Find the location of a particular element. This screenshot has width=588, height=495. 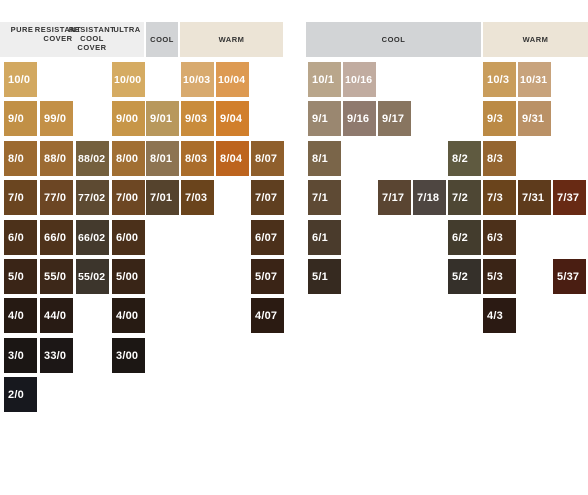

shade-swatch-7-00: 7/00 is located at coordinates (128, 197).